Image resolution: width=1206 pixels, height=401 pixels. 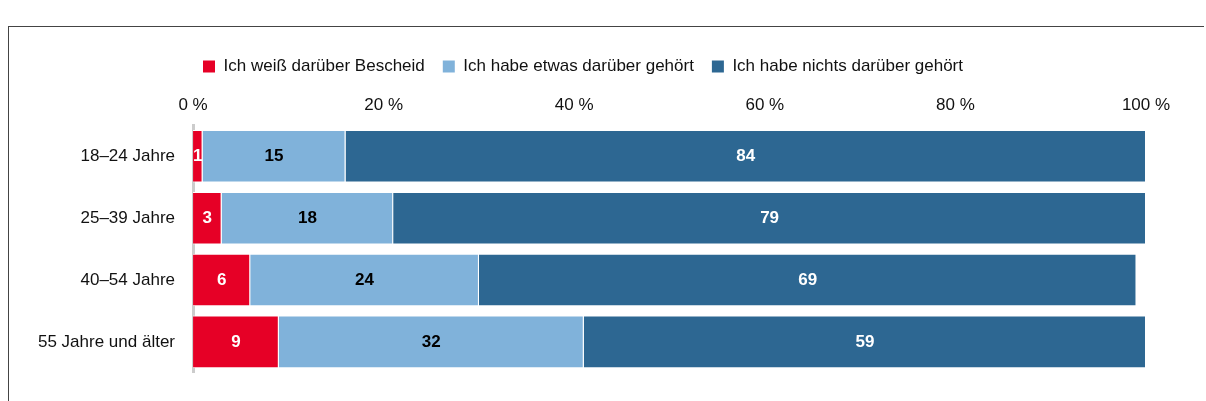 What do you see at coordinates (236, 341) in the screenshot?
I see `data-label: 9` at bounding box center [236, 341].